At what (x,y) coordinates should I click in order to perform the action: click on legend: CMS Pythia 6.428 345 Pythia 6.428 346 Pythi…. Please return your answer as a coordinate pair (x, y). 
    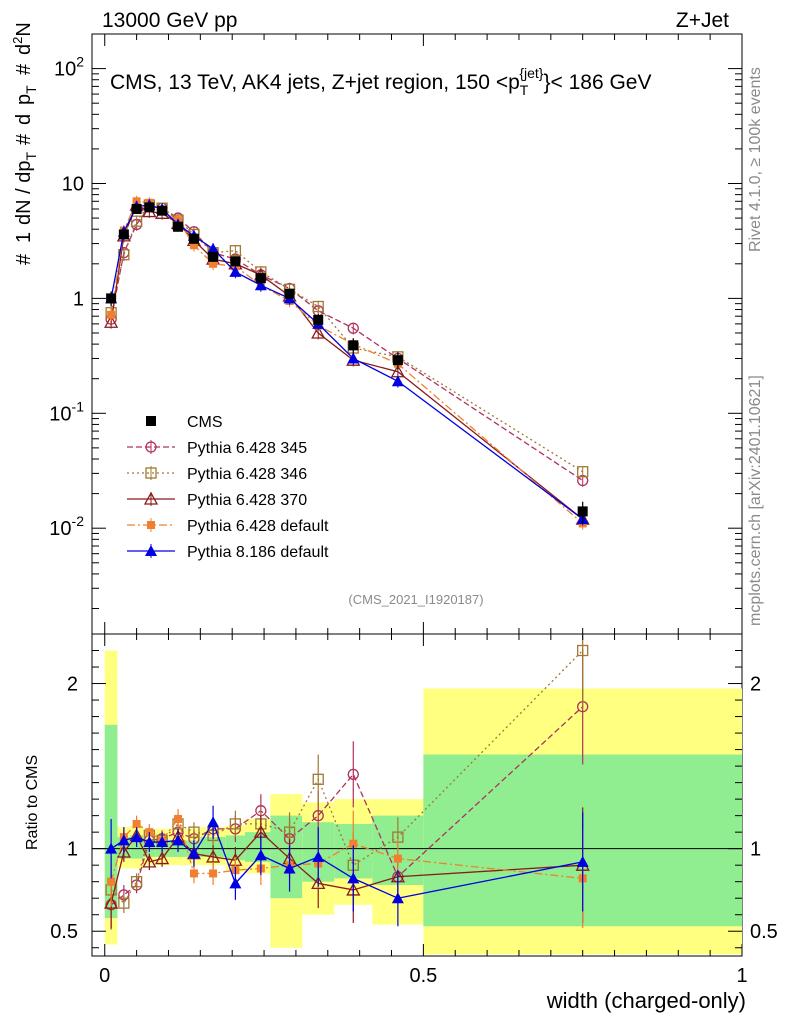
    Looking at the image, I should click on (228, 487).